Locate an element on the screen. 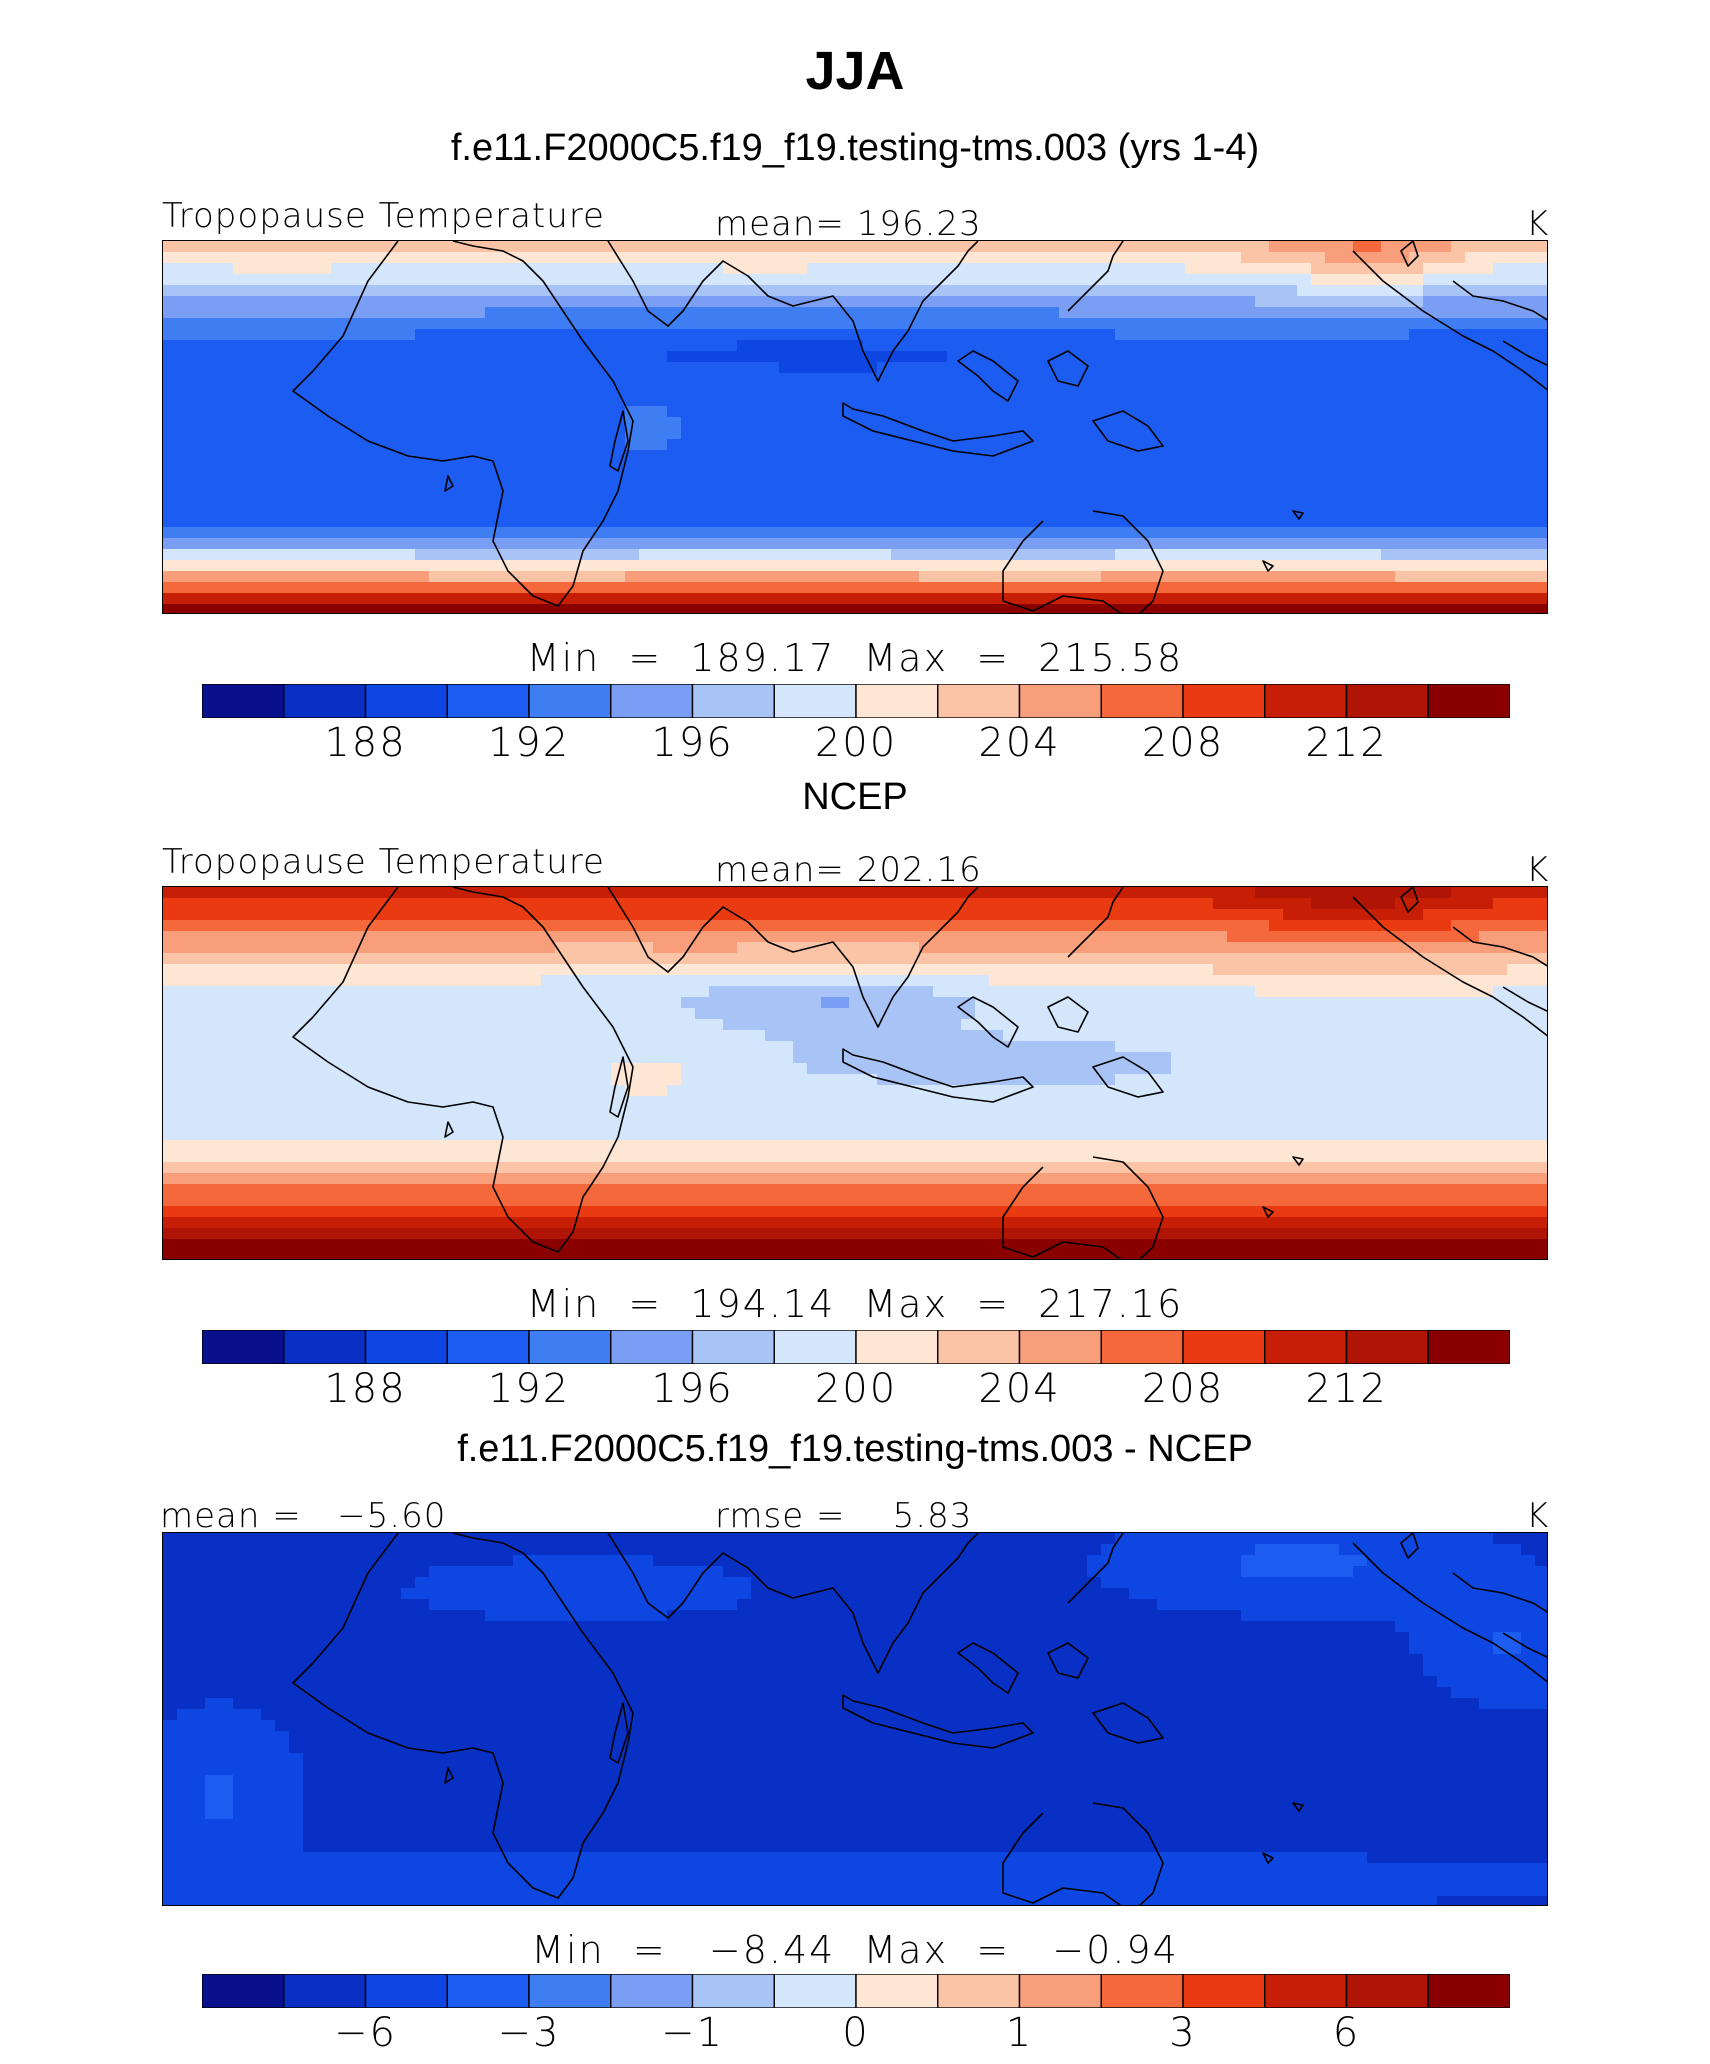 The width and height of the screenshot is (1710, 2064). panel-2-title: NCEP is located at coordinates (855, 797).